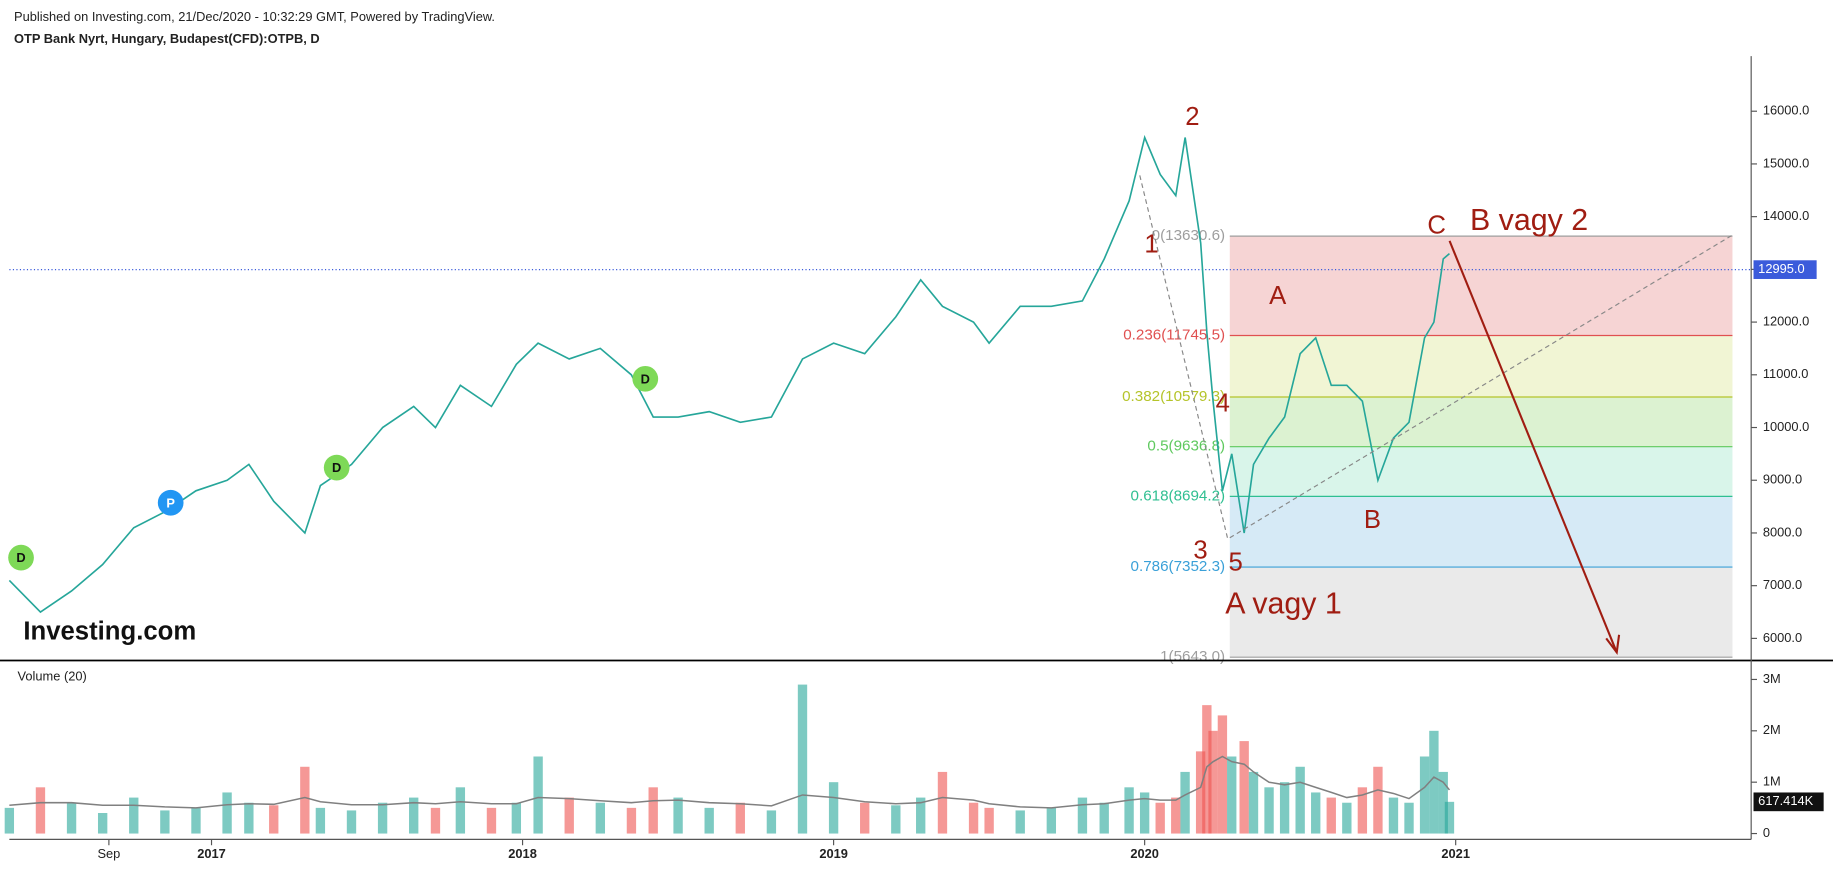  Describe the element at coordinates (1786, 320) in the screenshot. I see `y-tick-label: 12000.0` at that location.